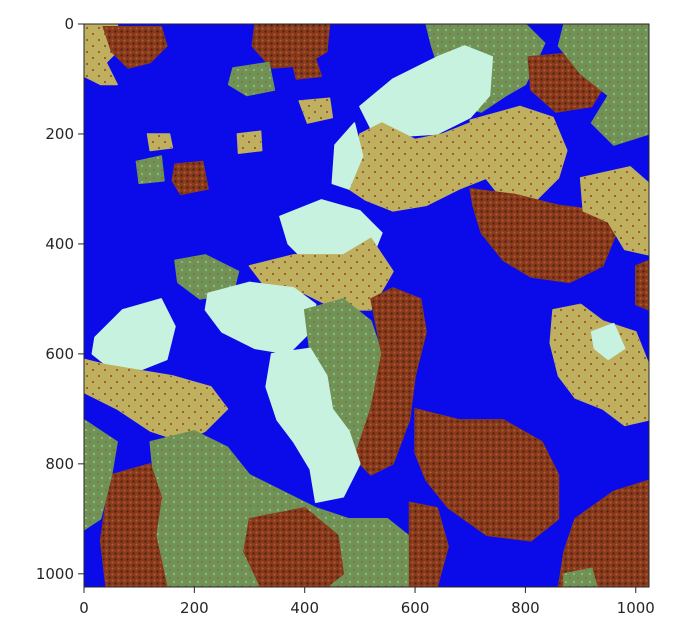 The width and height of the screenshot is (677, 638). What do you see at coordinates (59, 244) in the screenshot?
I see `y-tick-label: 400` at bounding box center [59, 244].